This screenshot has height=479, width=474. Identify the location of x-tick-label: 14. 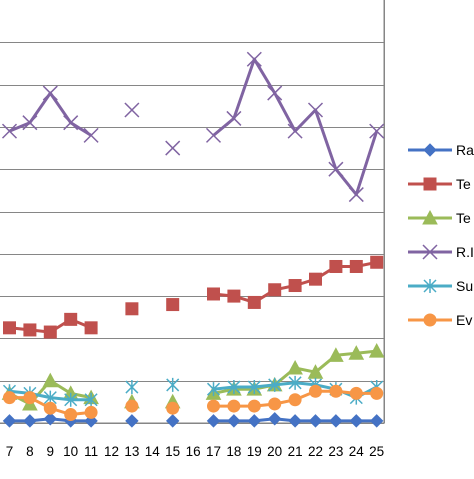
(153, 451).